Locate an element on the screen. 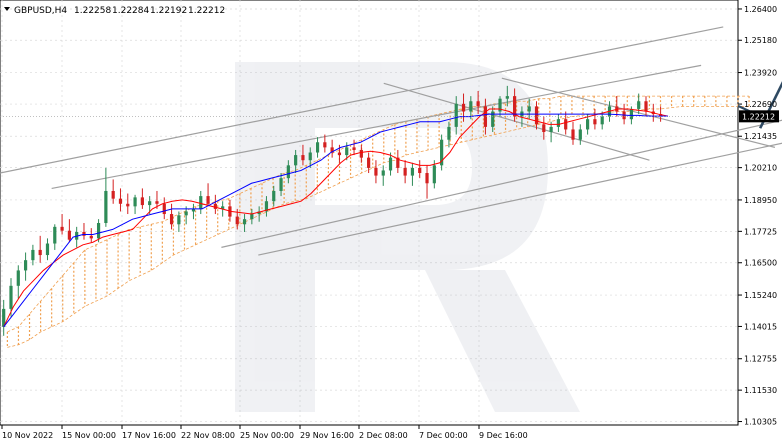 The height and width of the screenshot is (443, 782). triangle-down-icon is located at coordinates (7, 9).